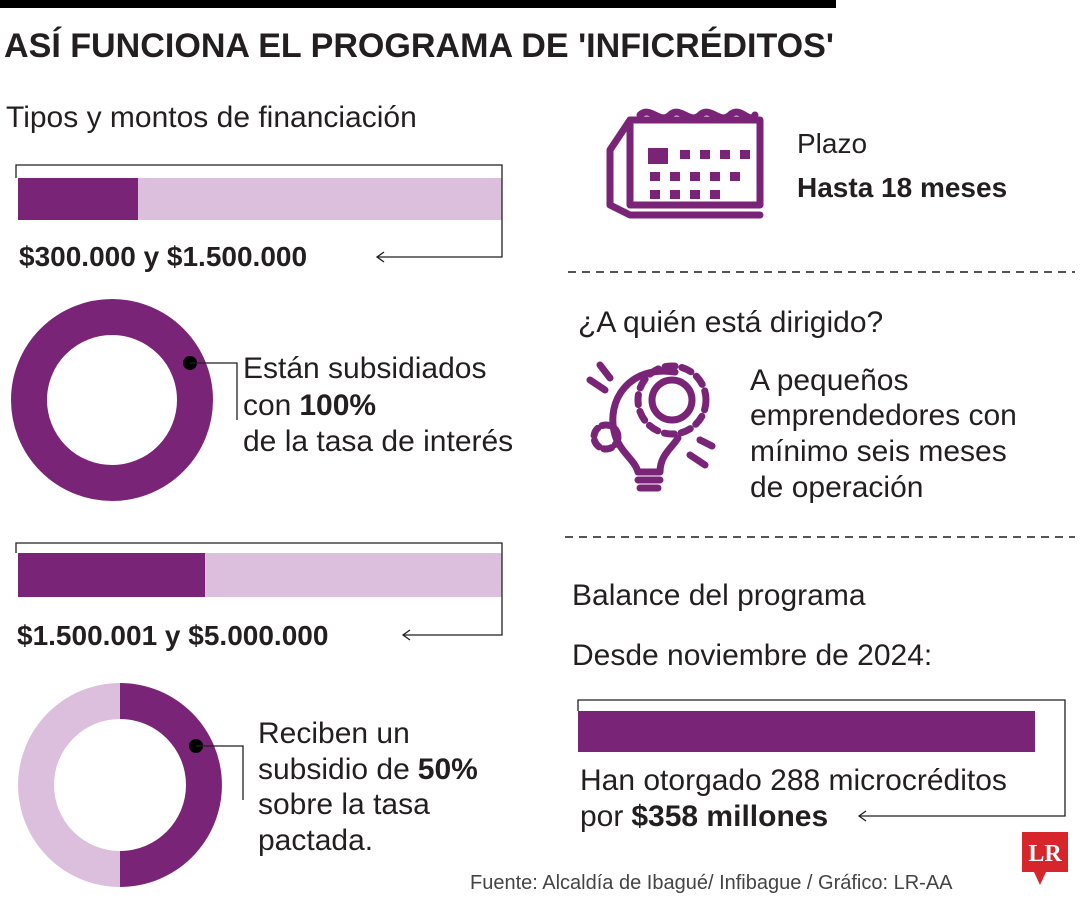  Describe the element at coordinates (172, 635) in the screenshot. I see `tier-range: $1.500.001 y $5.000.000` at that location.